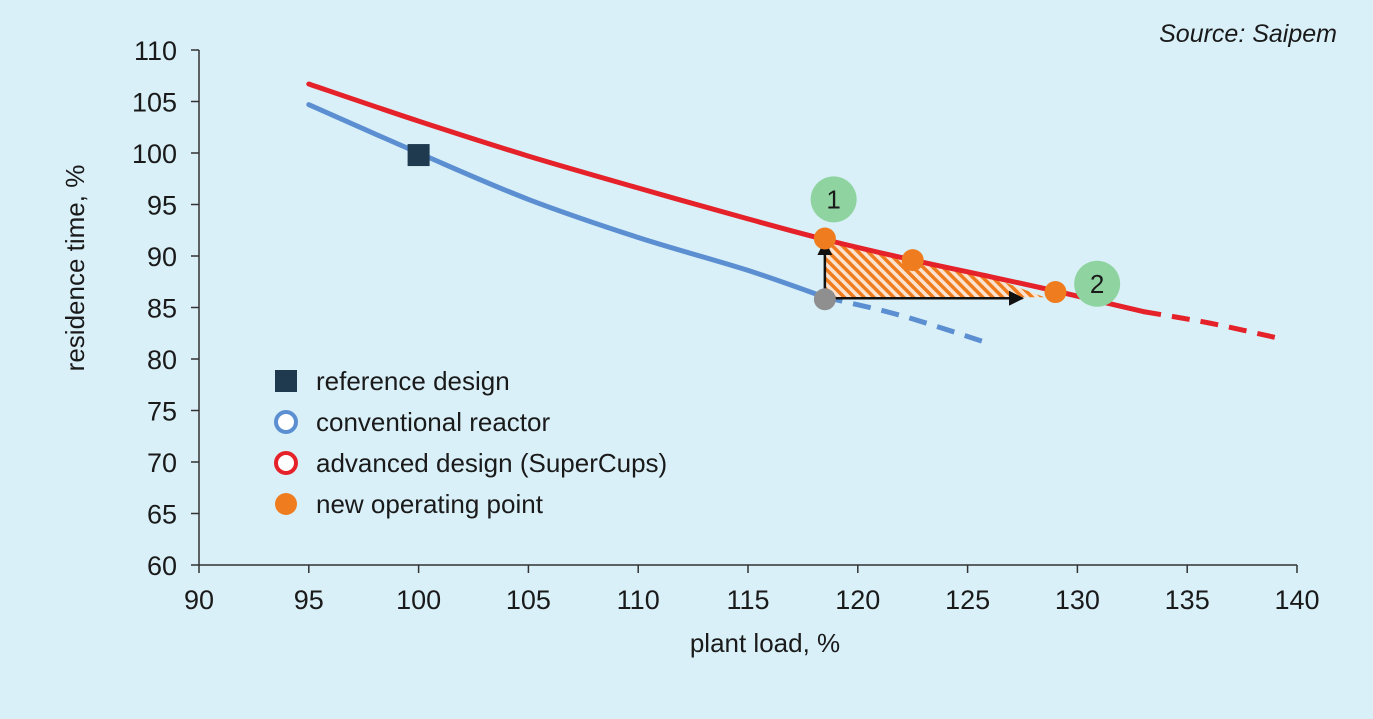  I want to click on legend-entry: advanced design (SuperCups), so click(470, 463).